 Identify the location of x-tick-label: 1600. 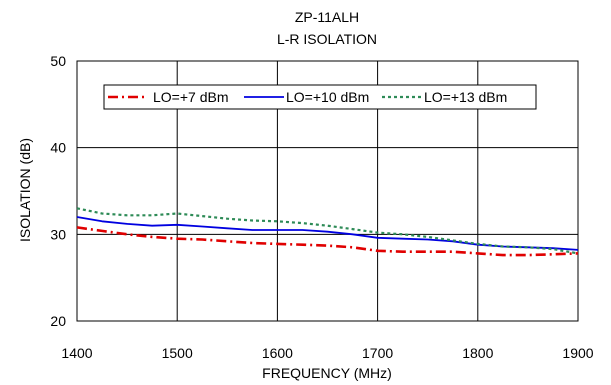
(277, 353).